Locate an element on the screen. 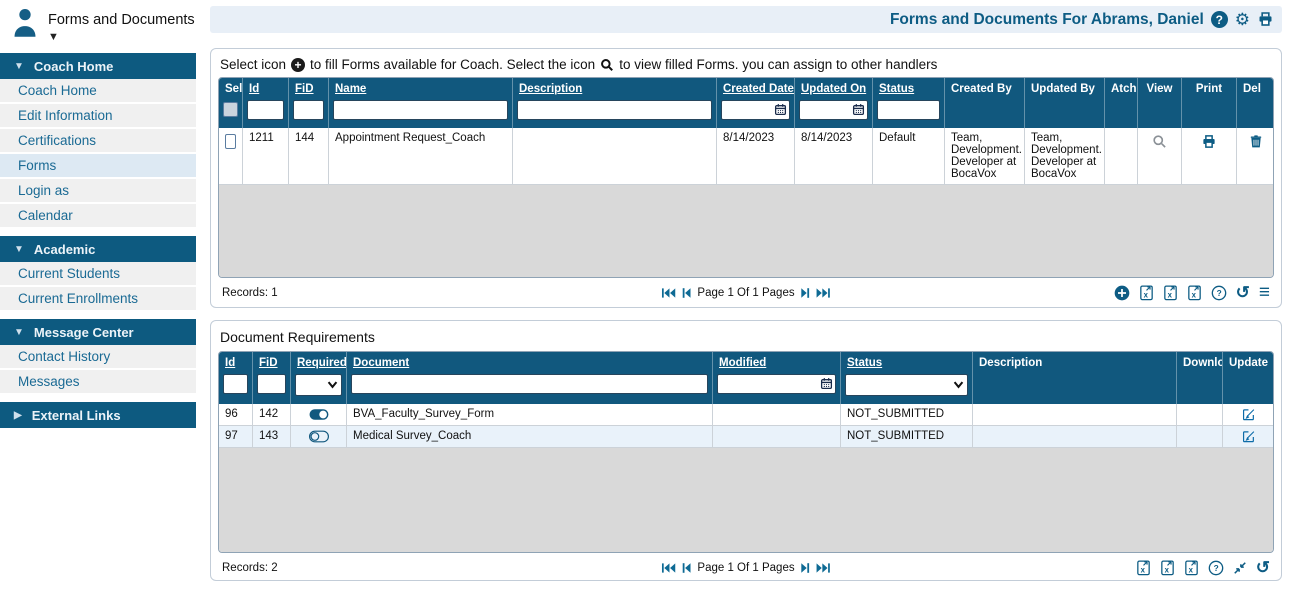 The height and width of the screenshot is (594, 1290). table-empty-area is located at coordinates (746, 231).